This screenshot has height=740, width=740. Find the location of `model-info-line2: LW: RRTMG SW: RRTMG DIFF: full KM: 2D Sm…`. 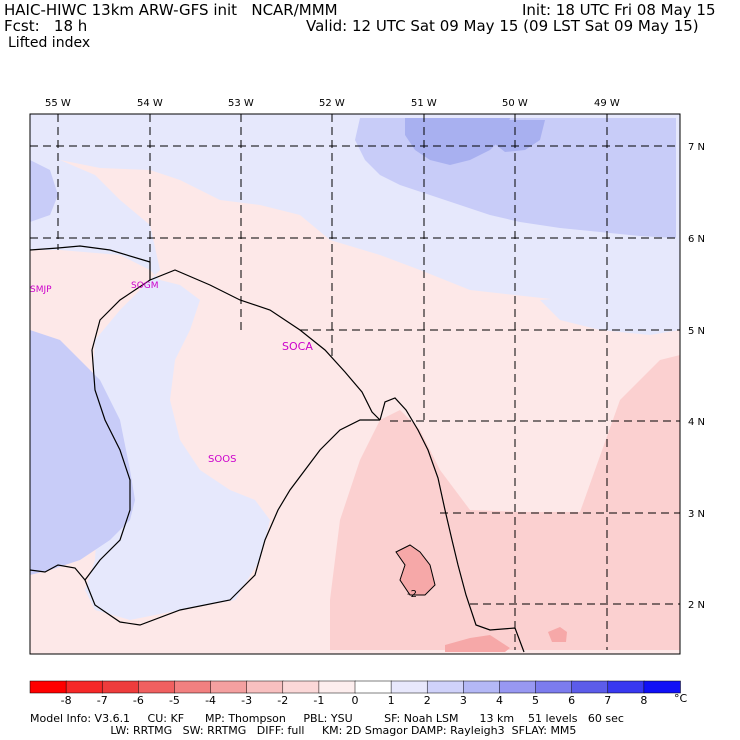

model-info-line2: LW: RRTMG SW: RRTMG DIFF: full KM: 2D Sm… is located at coordinates (303, 730).